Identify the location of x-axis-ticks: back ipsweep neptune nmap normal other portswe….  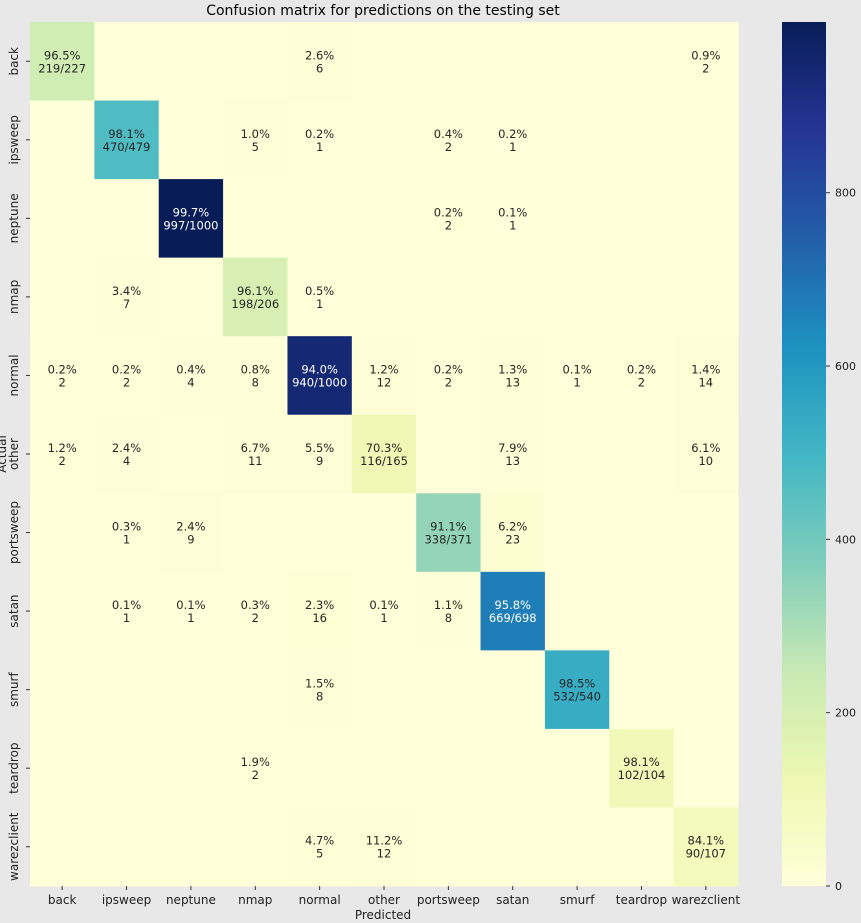
(394, 896).